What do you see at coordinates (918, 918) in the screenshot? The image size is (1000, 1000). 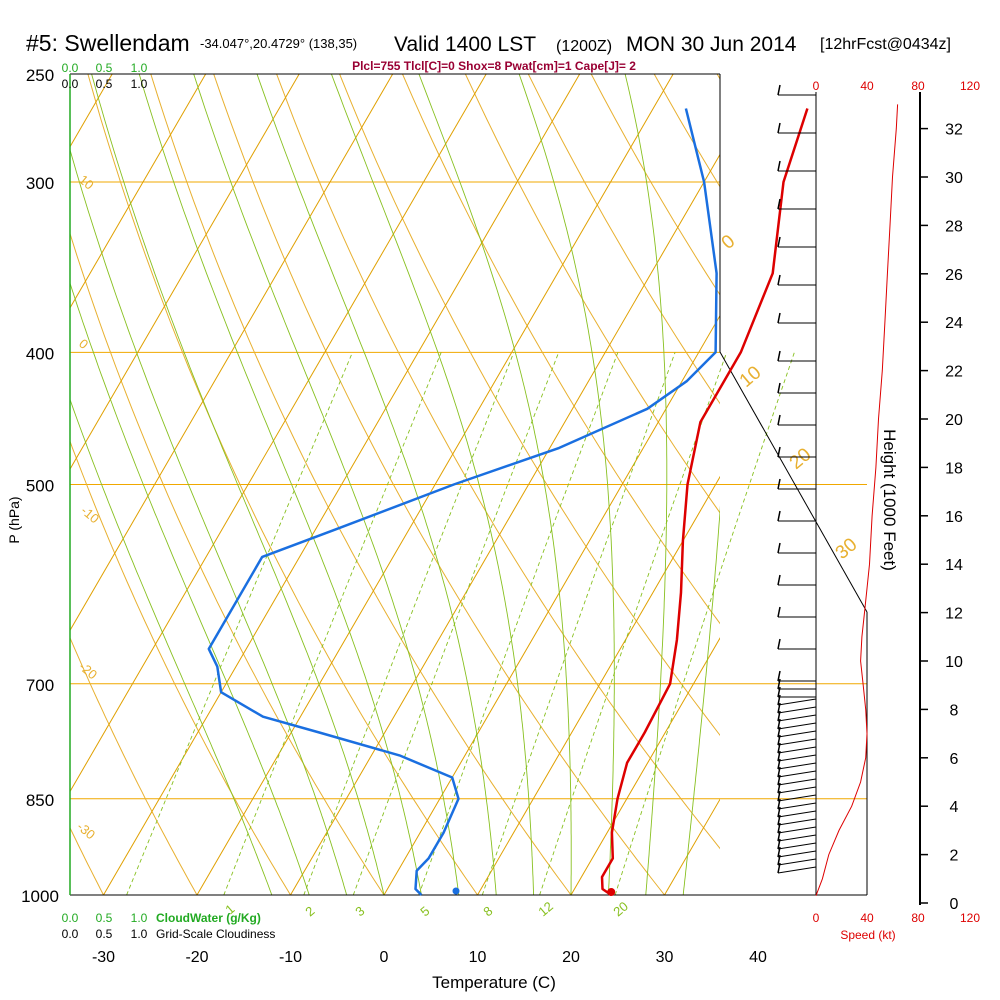 I see `speed-tick-bottom-80: 80` at bounding box center [918, 918].